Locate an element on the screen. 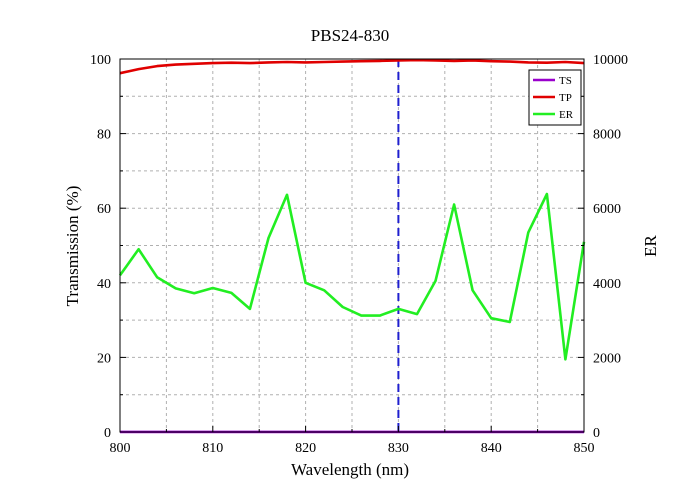 The width and height of the screenshot is (700, 498). x-tick-label: 810 is located at coordinates (212, 448).